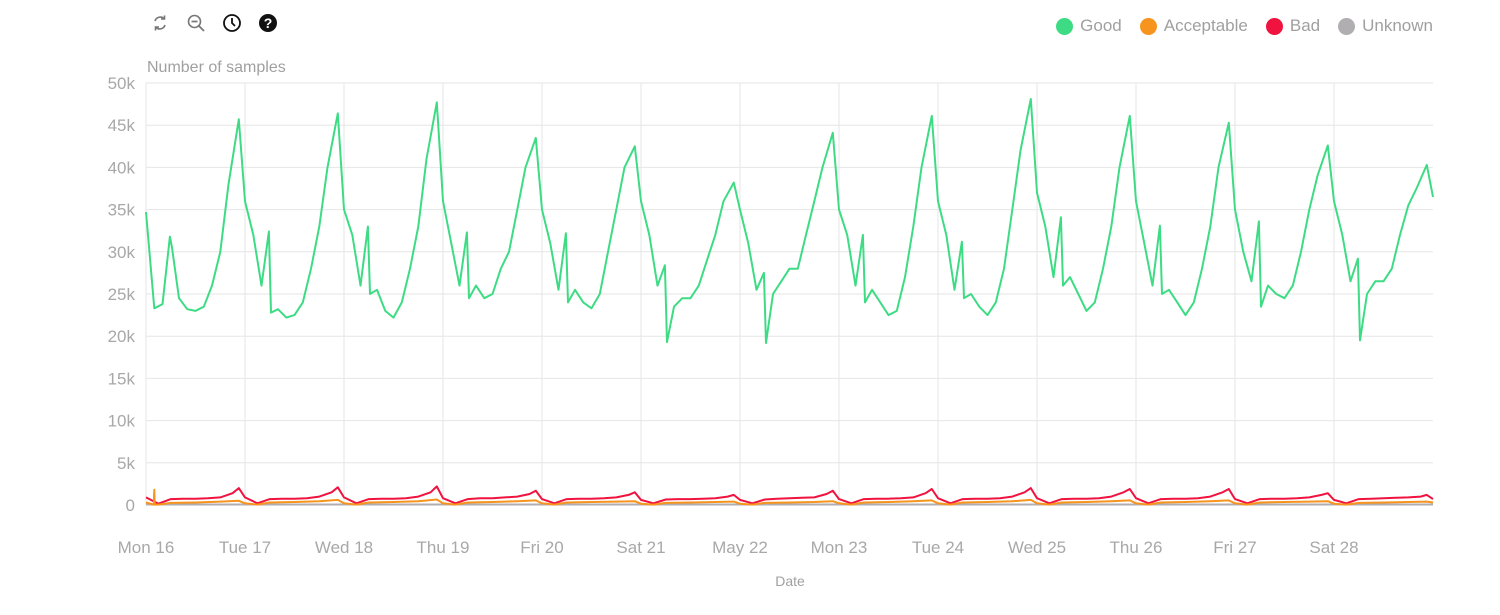  I want to click on legend-item-bad: Bad, so click(1293, 26).